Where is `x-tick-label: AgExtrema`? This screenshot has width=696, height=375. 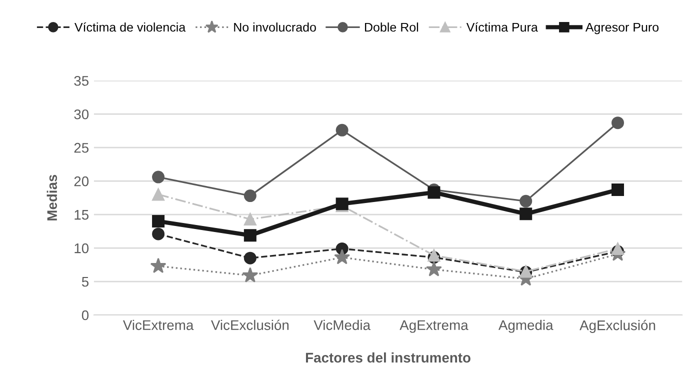 x-tick-label: AgExtrema is located at coordinates (434, 326).